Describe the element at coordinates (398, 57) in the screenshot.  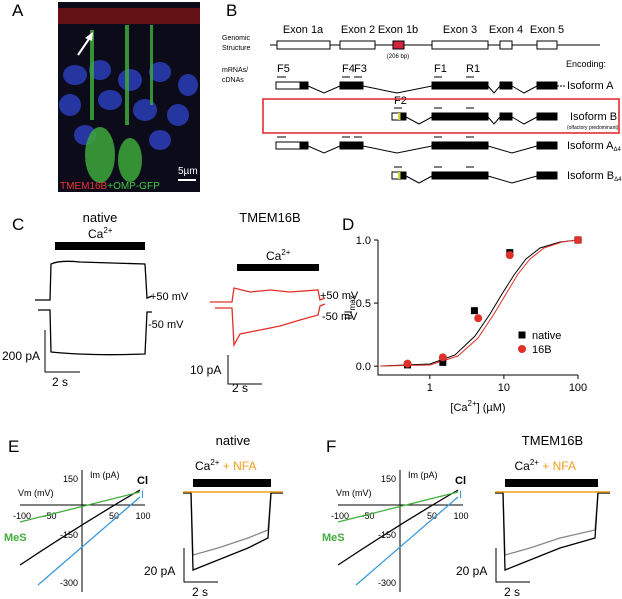
I see `label: (206 bp)` at that location.